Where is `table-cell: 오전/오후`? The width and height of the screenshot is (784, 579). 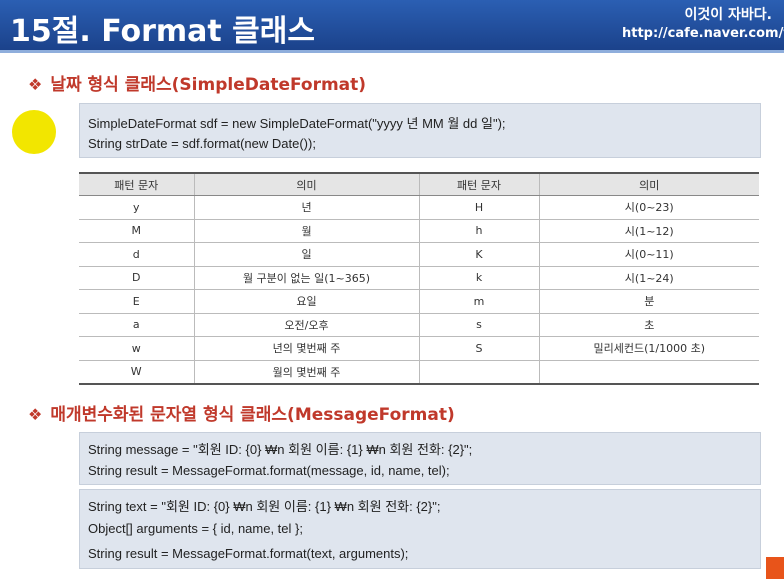
table-cell: 오전/오후 is located at coordinates (306, 325).